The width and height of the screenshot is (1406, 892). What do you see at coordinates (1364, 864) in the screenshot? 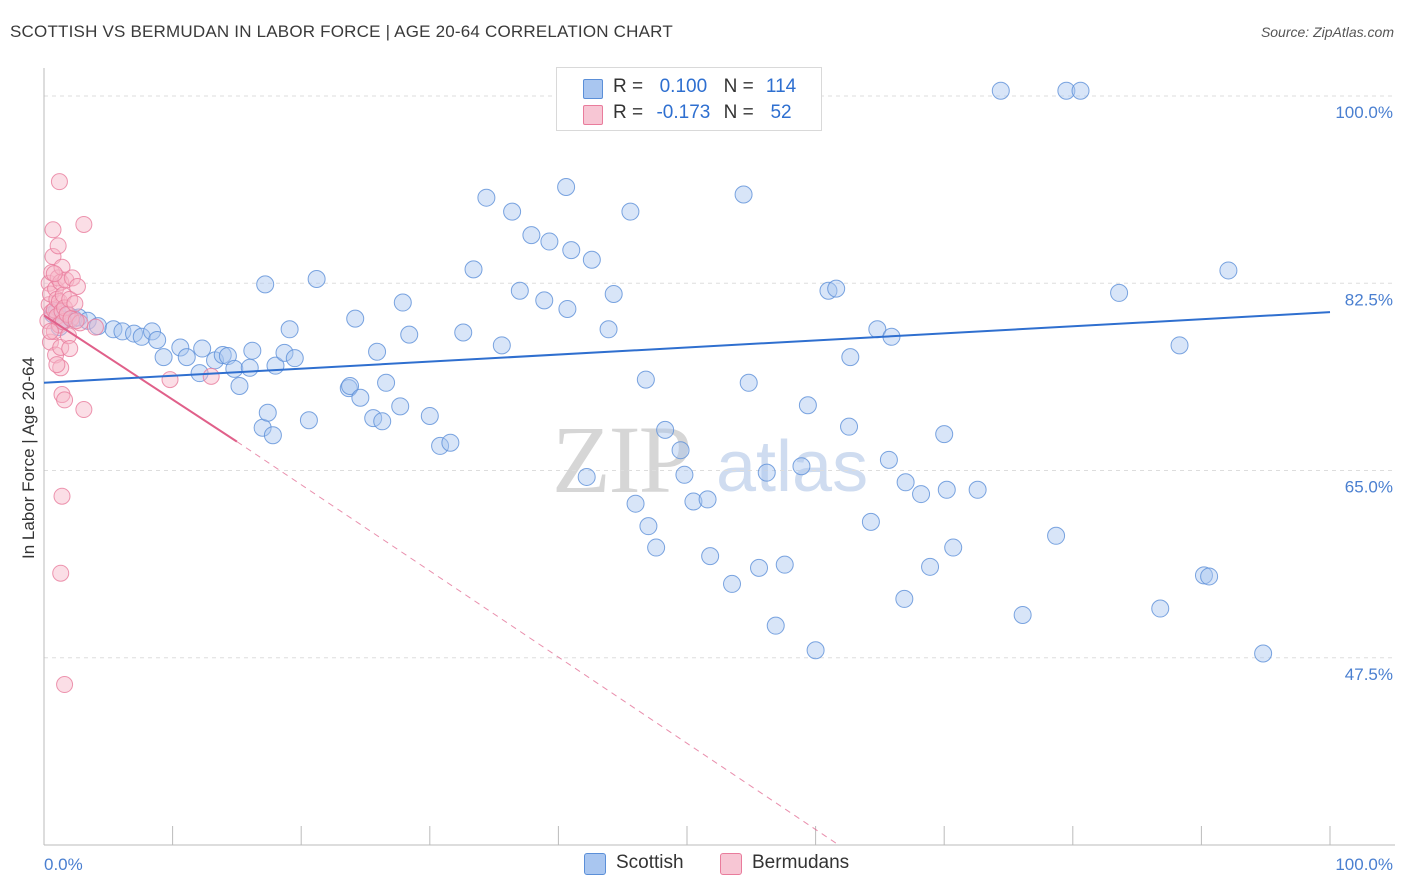
I see `x-tick-label-1: 100.0%` at bounding box center [1364, 864].